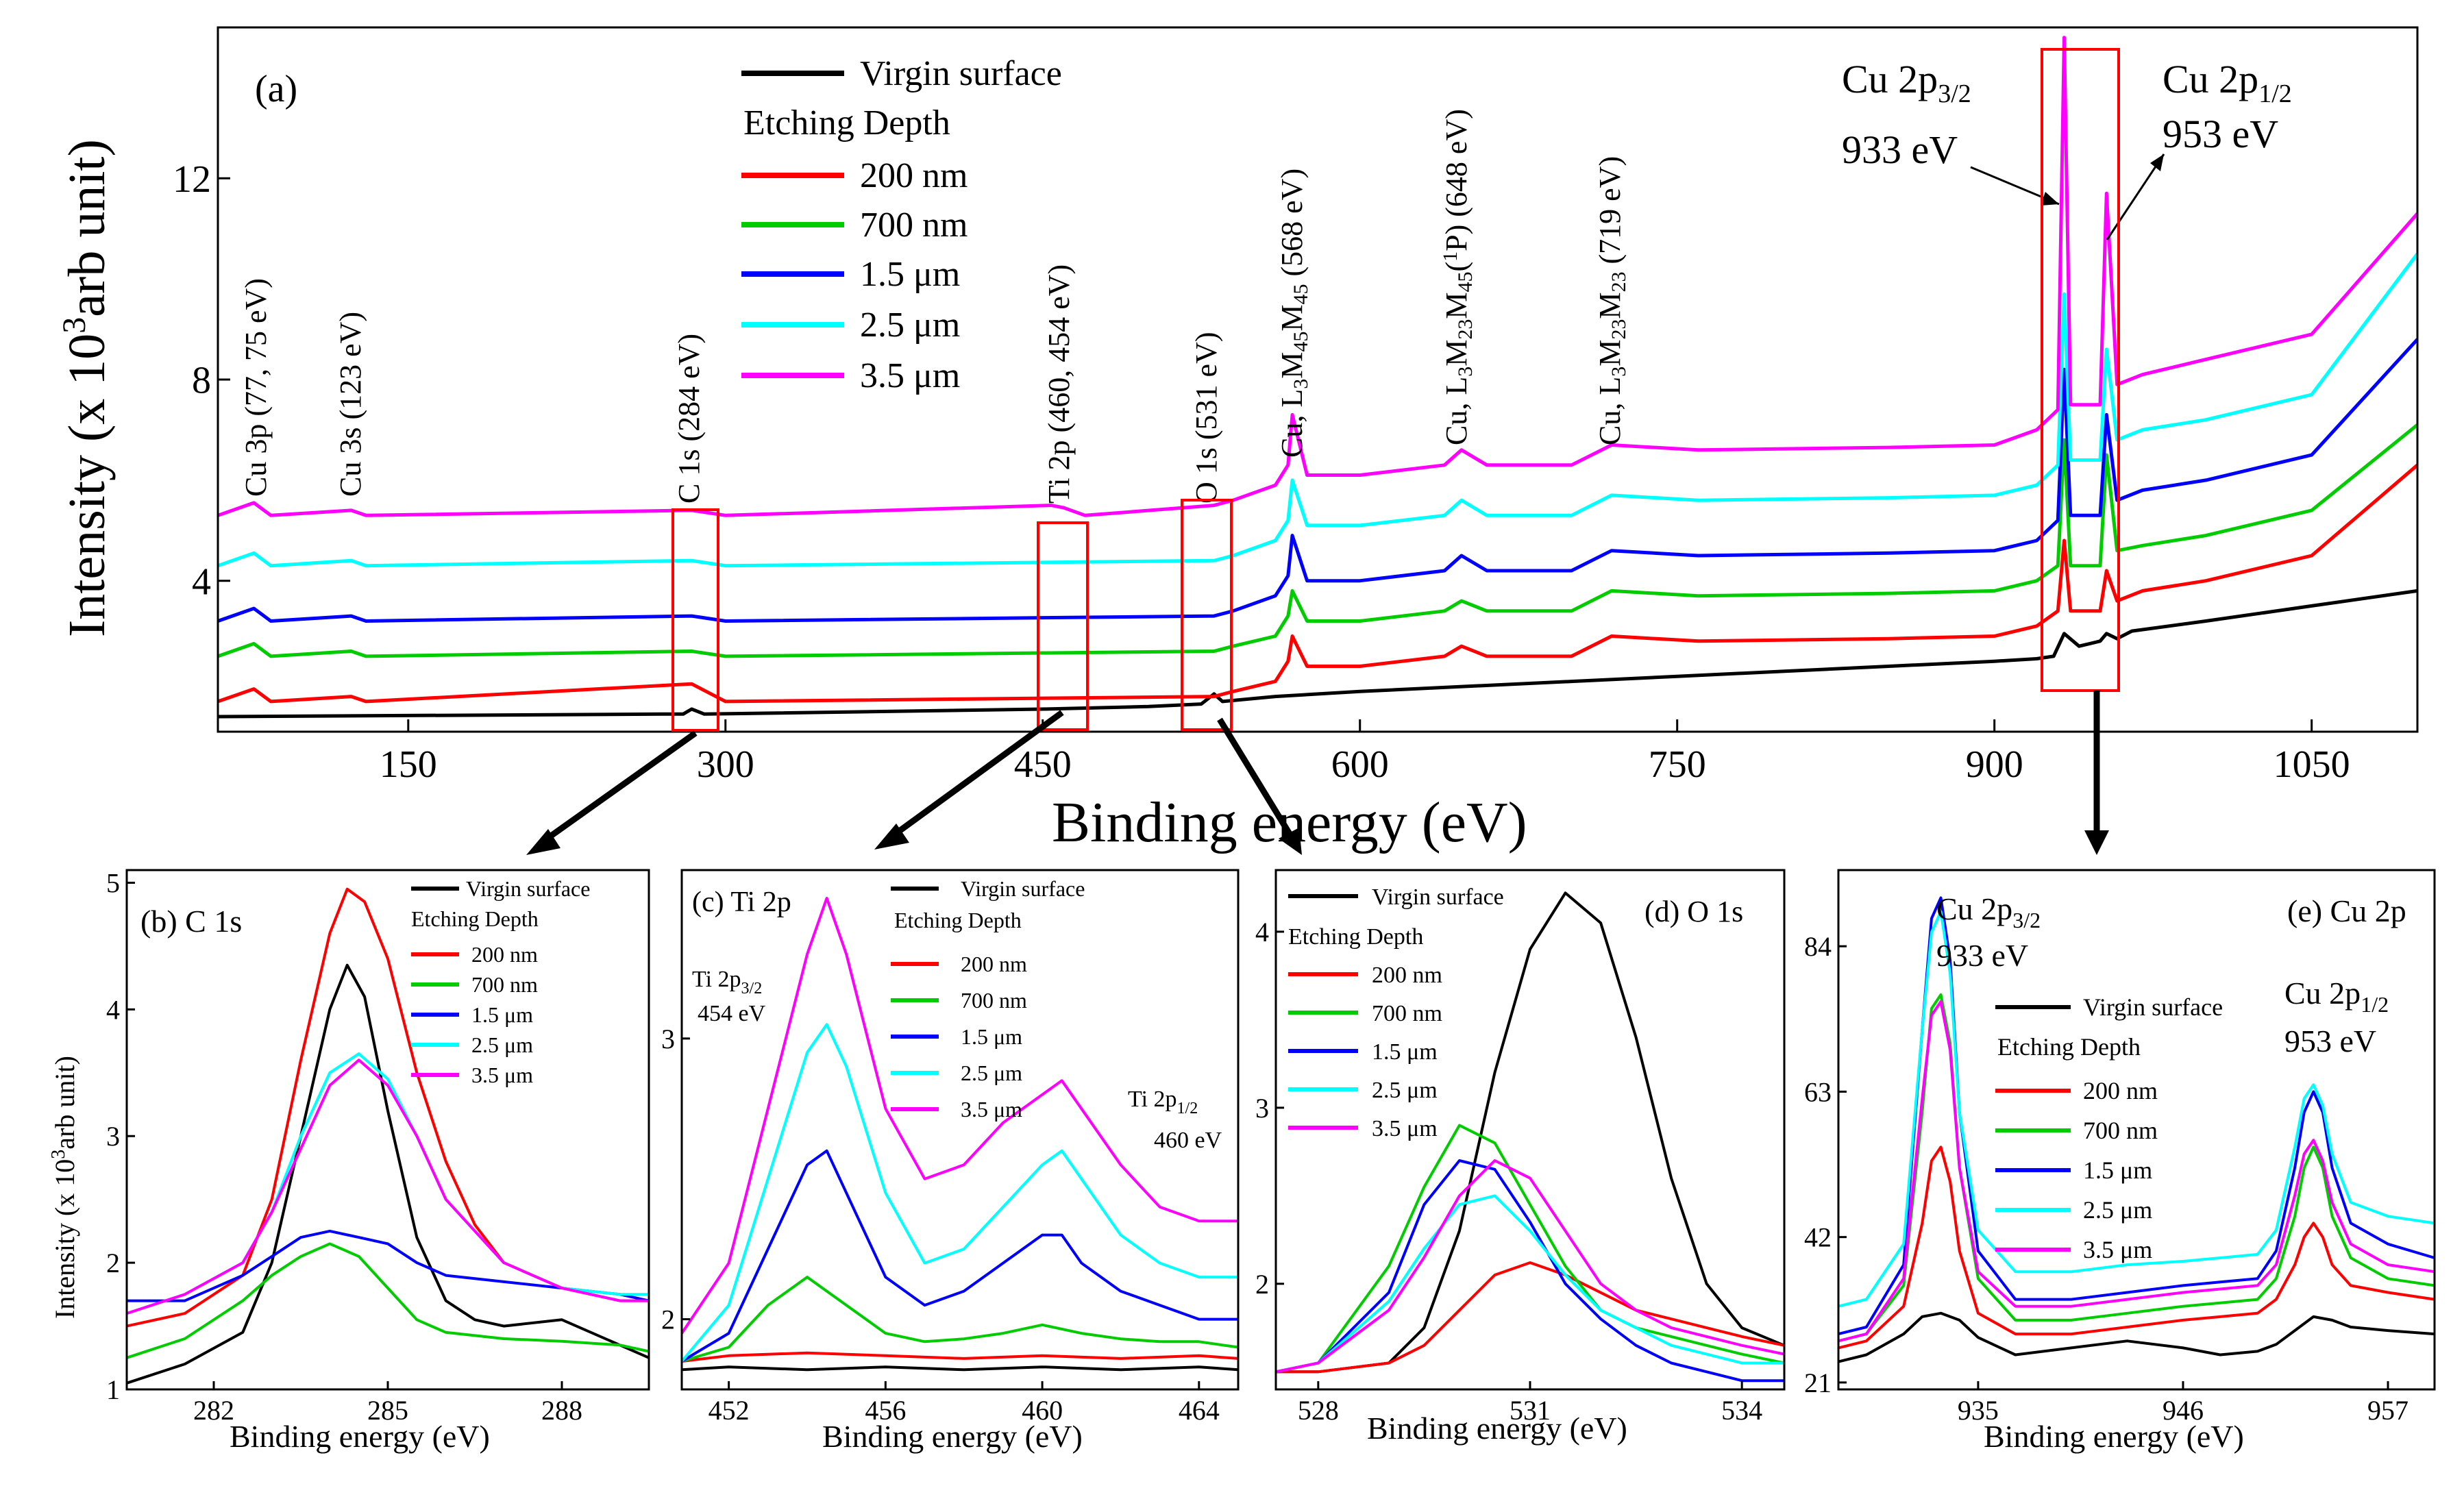  What do you see at coordinates (695, 620) in the screenshot?
I see `region-box-c1s` at bounding box center [695, 620].